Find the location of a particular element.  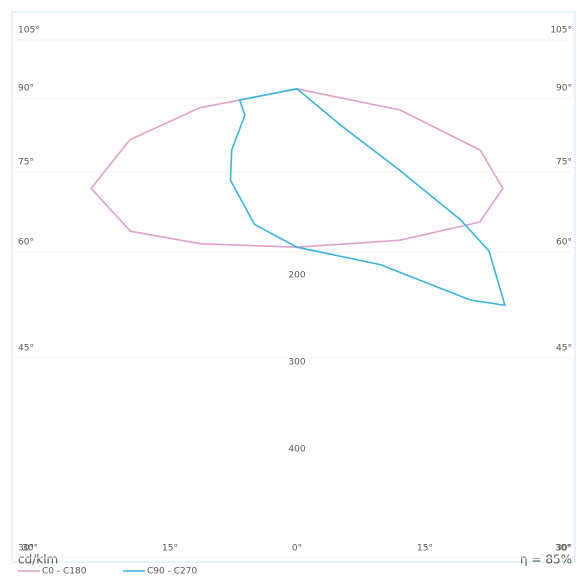

angle-label-right: 90° is located at coordinates (564, 89).